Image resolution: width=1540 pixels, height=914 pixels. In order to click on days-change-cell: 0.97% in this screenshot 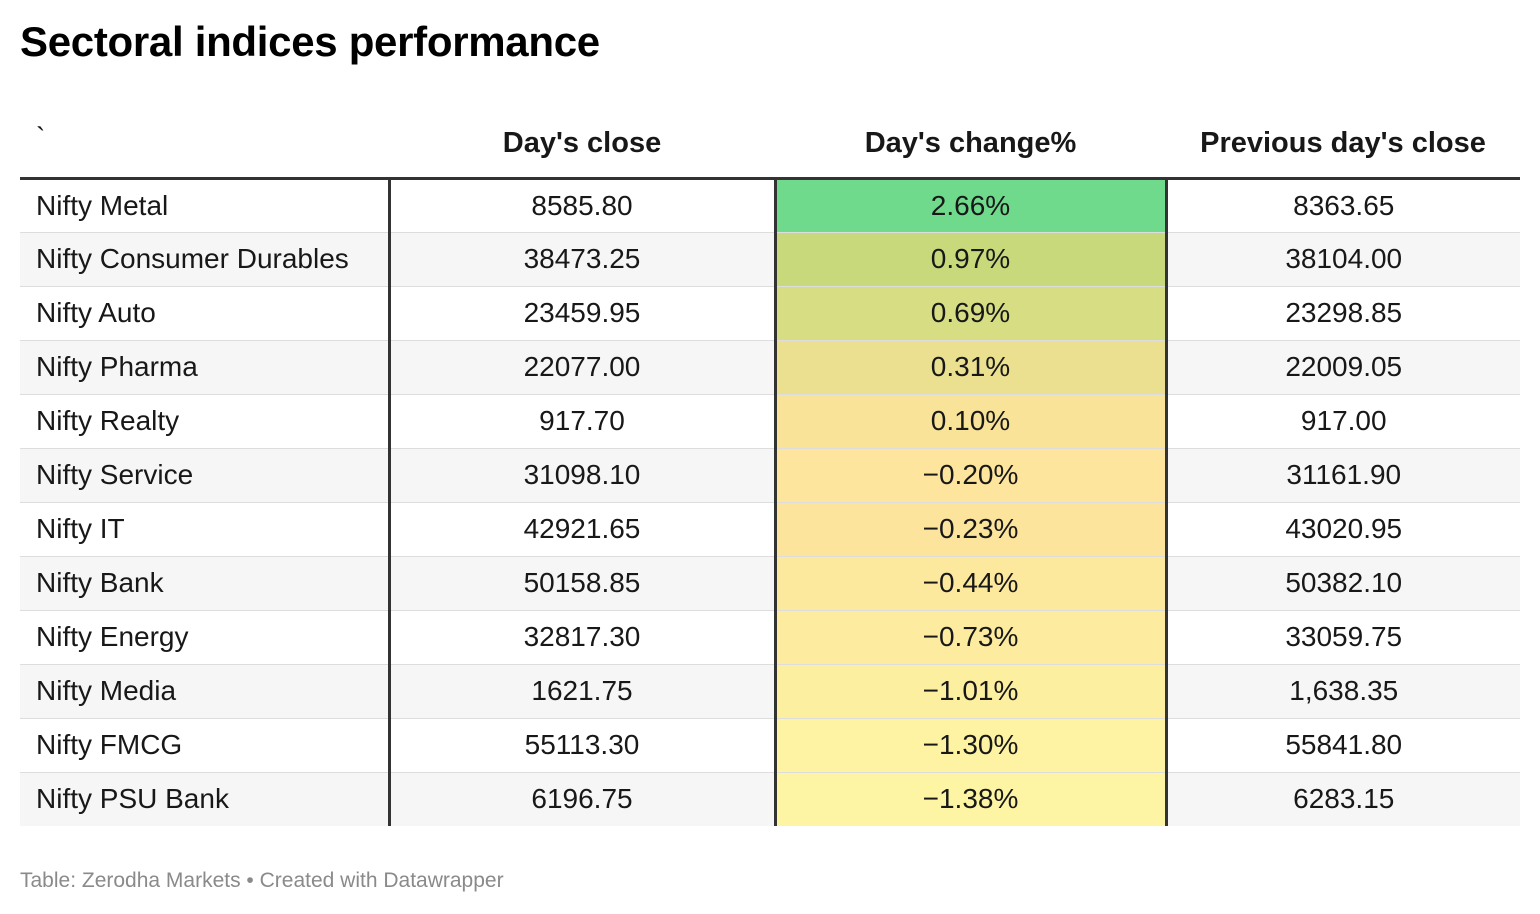, I will do `click(971, 259)`.